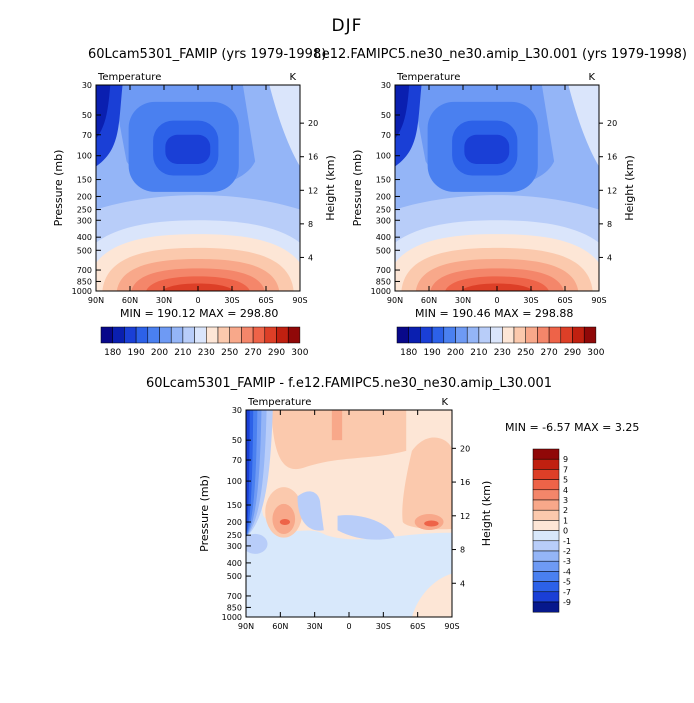  What do you see at coordinates (429, 300) in the screenshot?
I see `x-tick-label: 60N` at bounding box center [429, 300].